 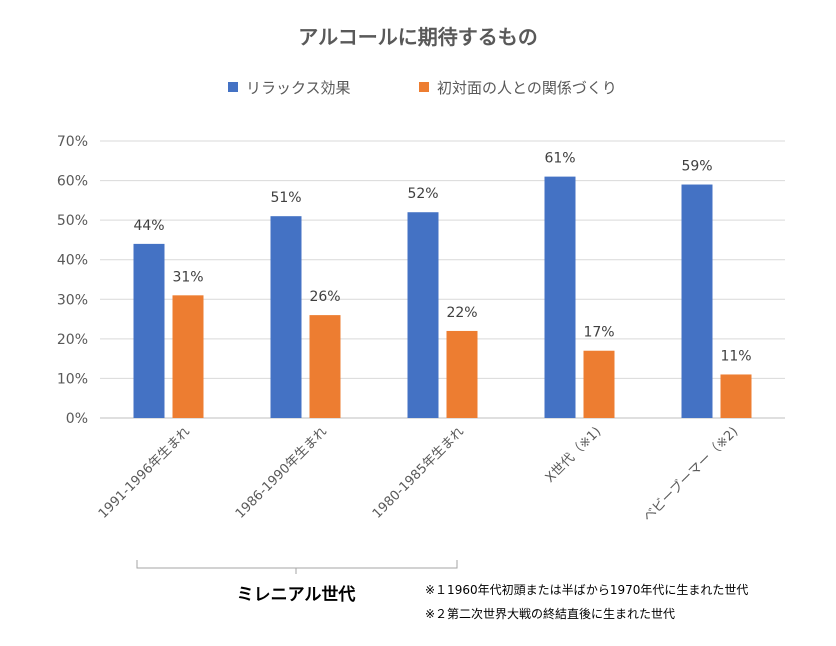 I want to click on data-label: 11%, so click(x=735, y=356).